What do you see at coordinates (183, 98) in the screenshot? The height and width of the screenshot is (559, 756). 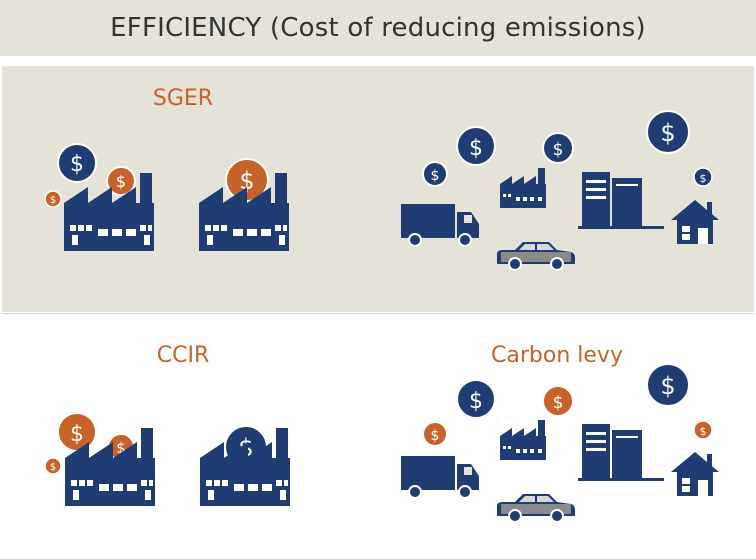 I see `label-sger: SGER` at bounding box center [183, 98].